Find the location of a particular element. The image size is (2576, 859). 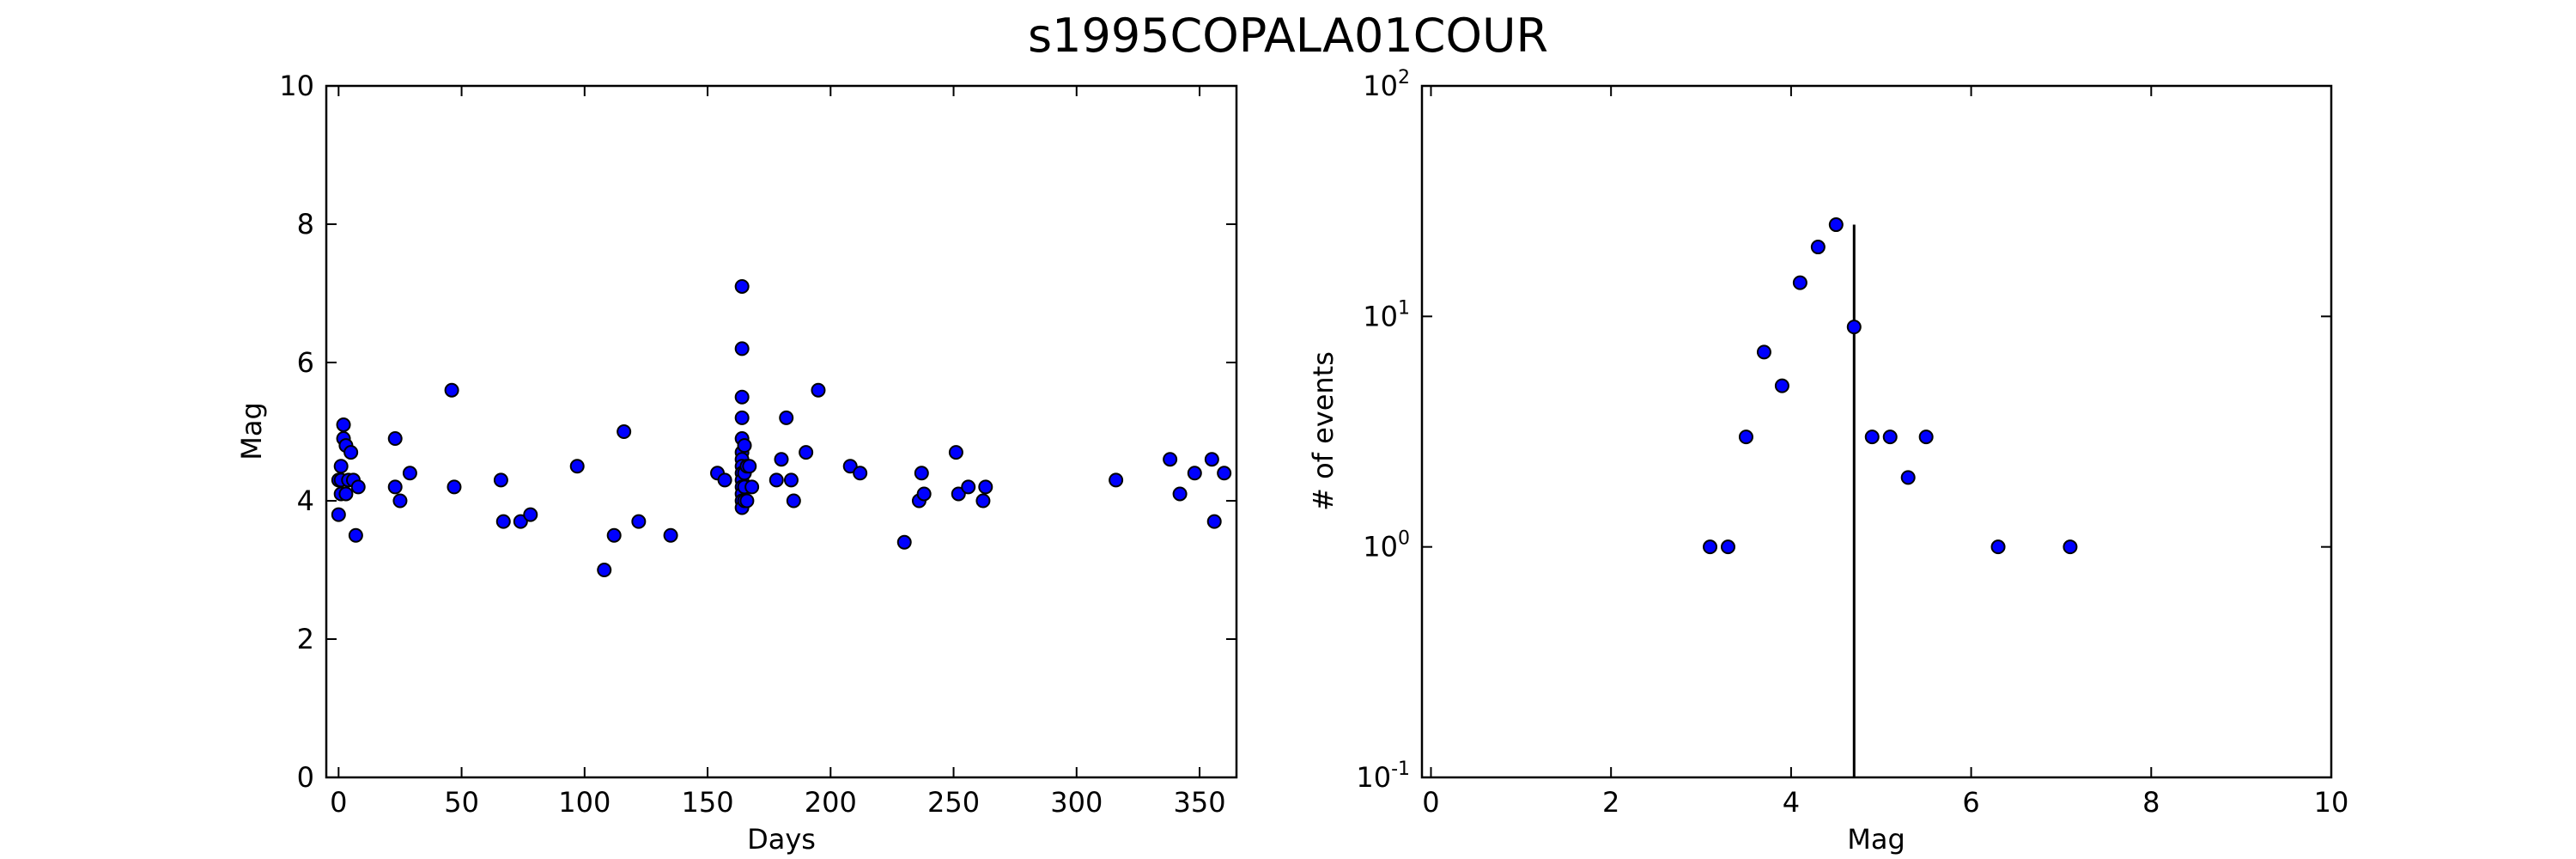

left-x-tick-label: 200 is located at coordinates (831, 803).